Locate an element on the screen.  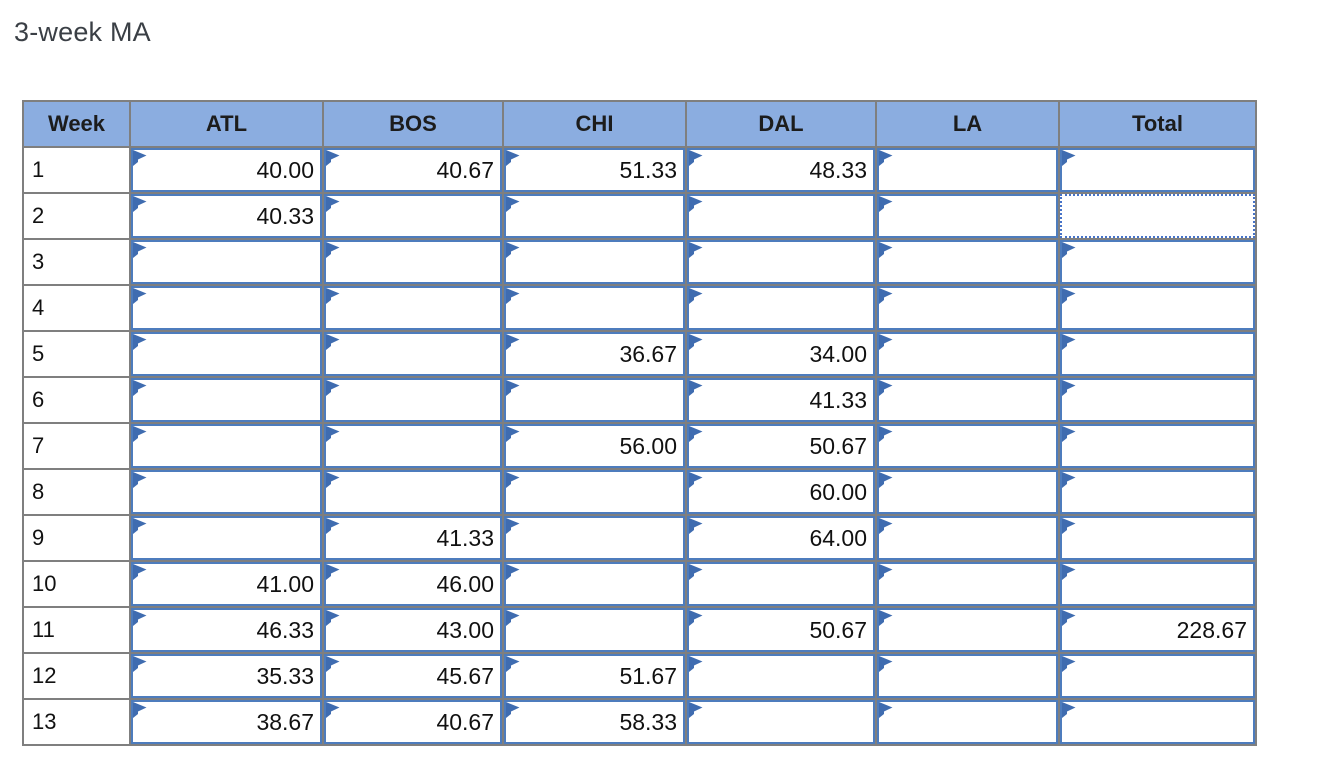
cell-week-8-la is located at coordinates (967, 492).